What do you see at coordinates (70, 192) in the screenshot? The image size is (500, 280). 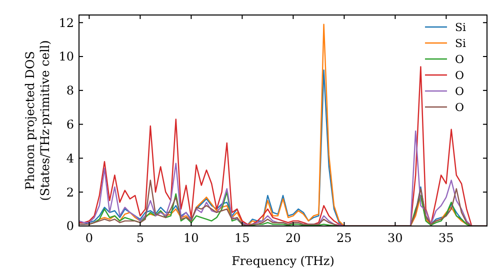 I see `y-tick-label: 2` at bounding box center [70, 192].